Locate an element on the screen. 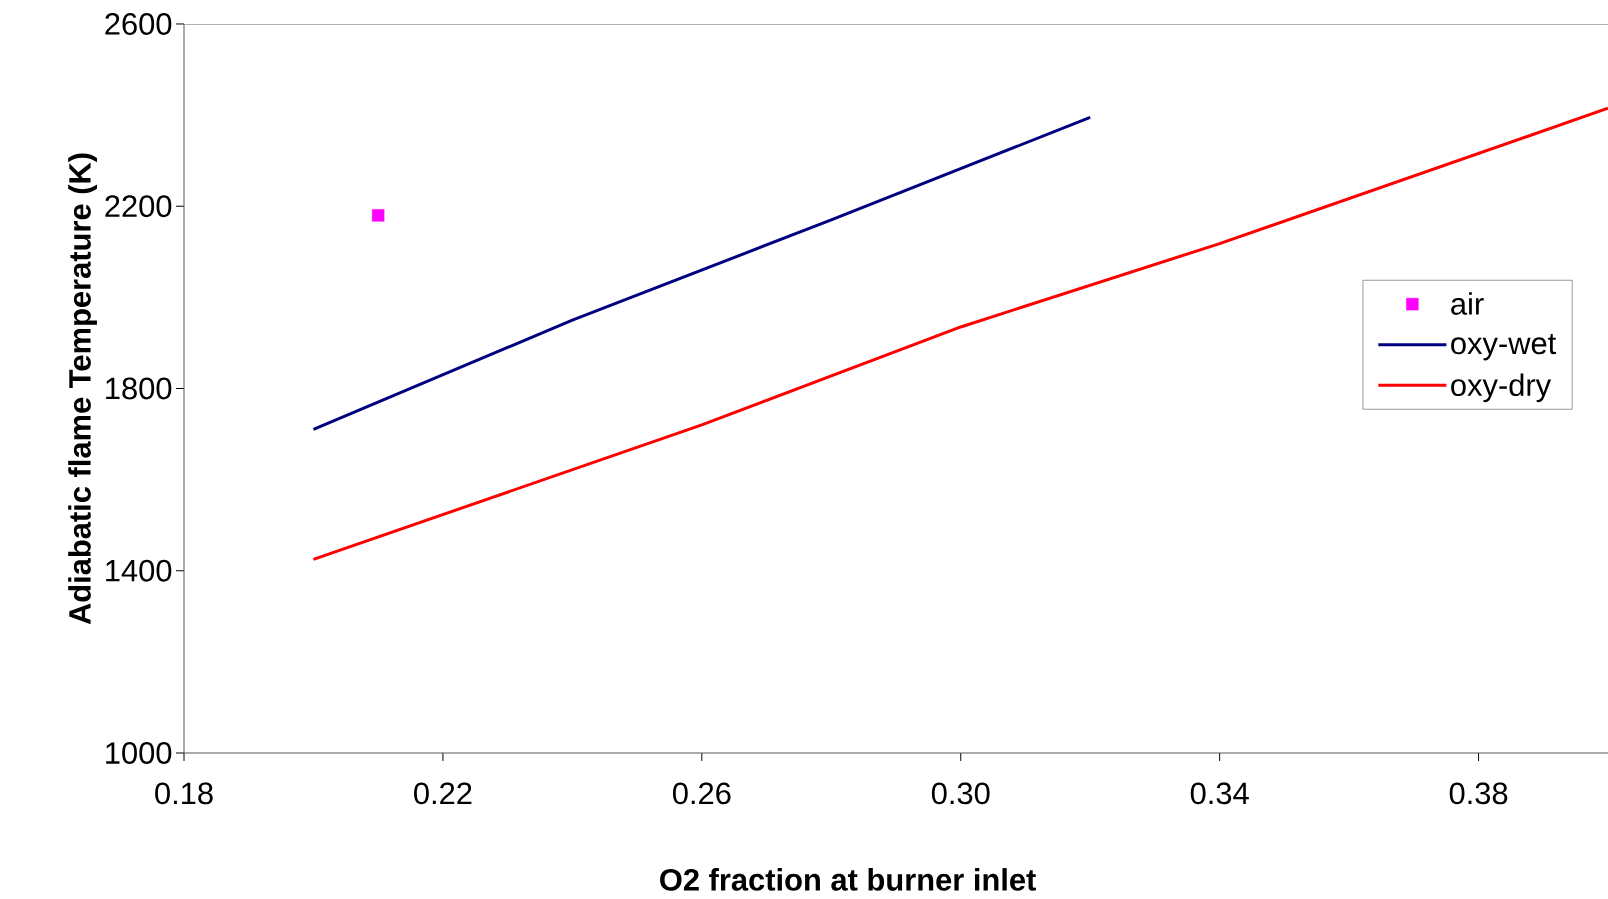  y-tick-label: 2600 is located at coordinates (138, 24).